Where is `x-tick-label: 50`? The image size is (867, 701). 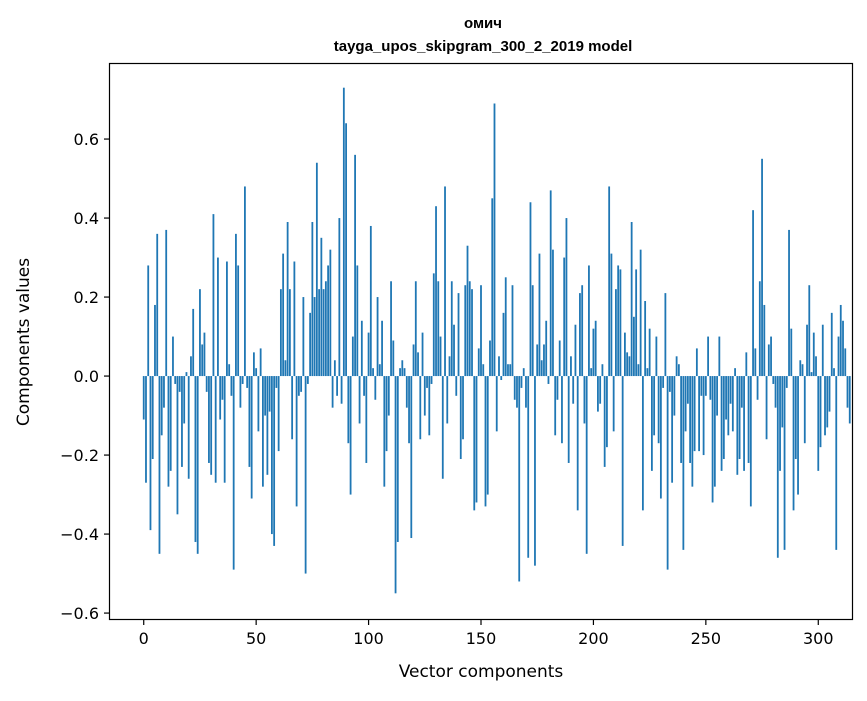 x-tick-label: 50 is located at coordinates (256, 638).